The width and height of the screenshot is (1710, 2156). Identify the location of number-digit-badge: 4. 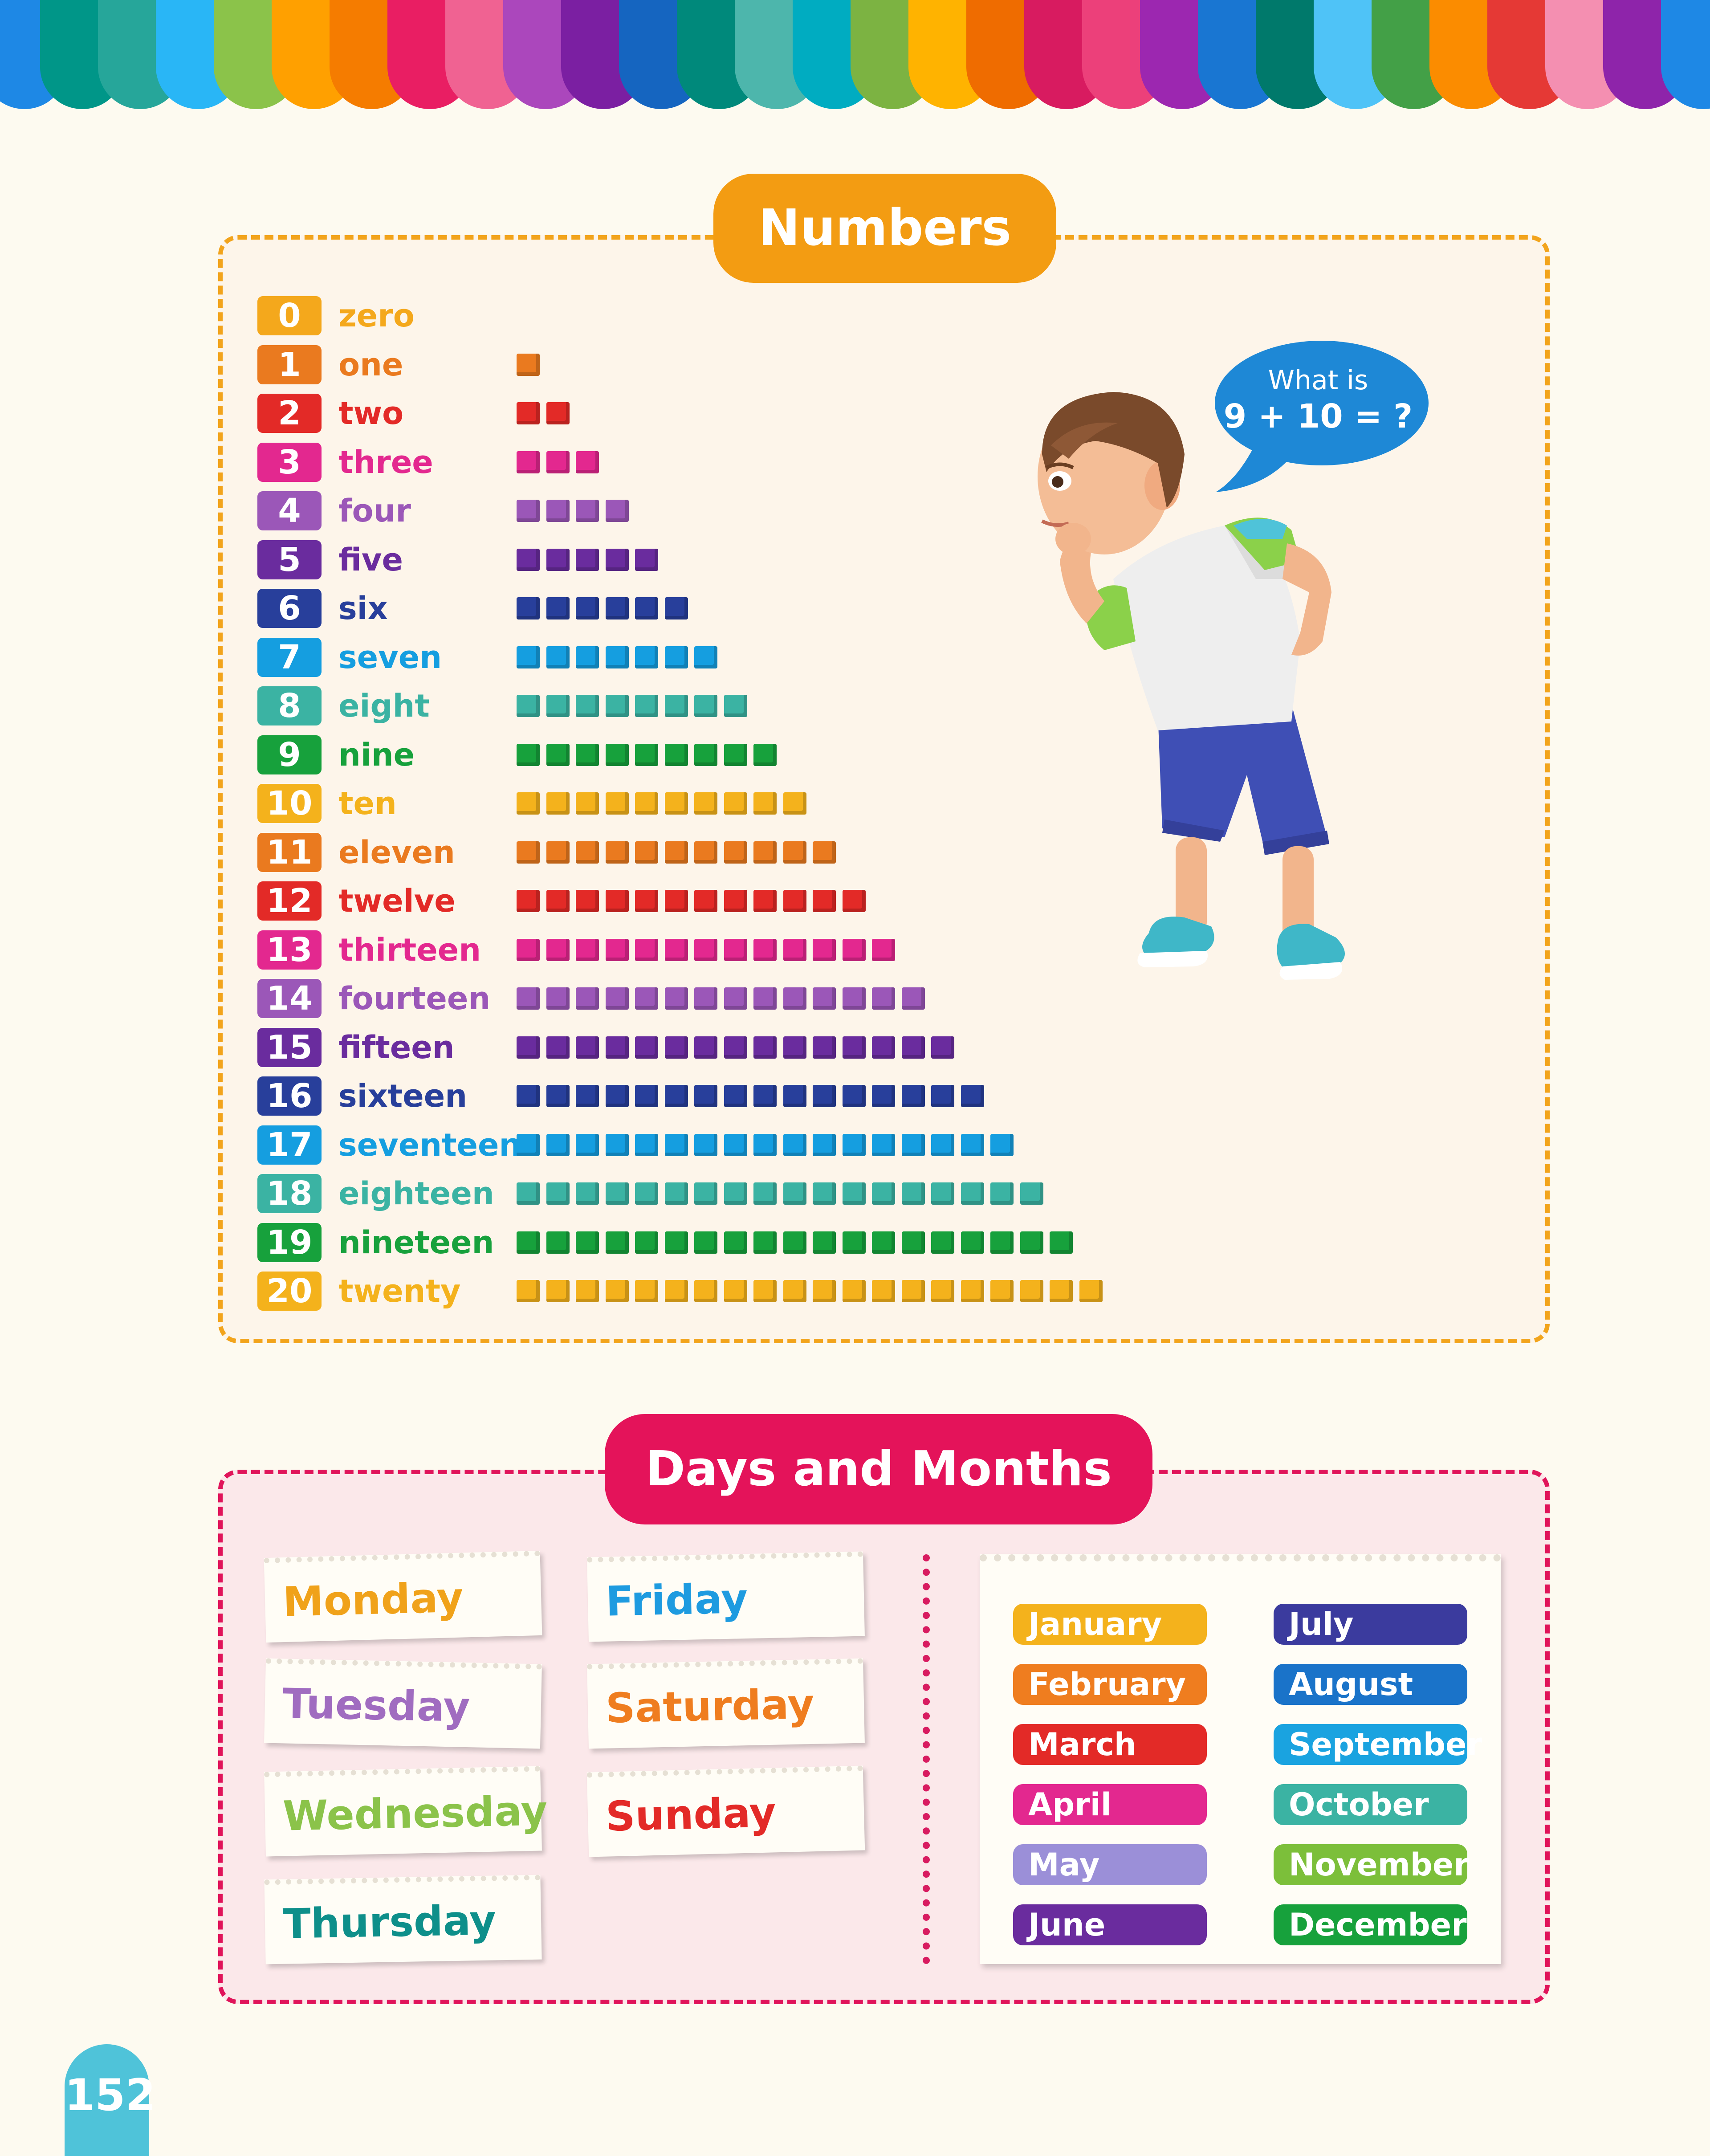
(289, 510).